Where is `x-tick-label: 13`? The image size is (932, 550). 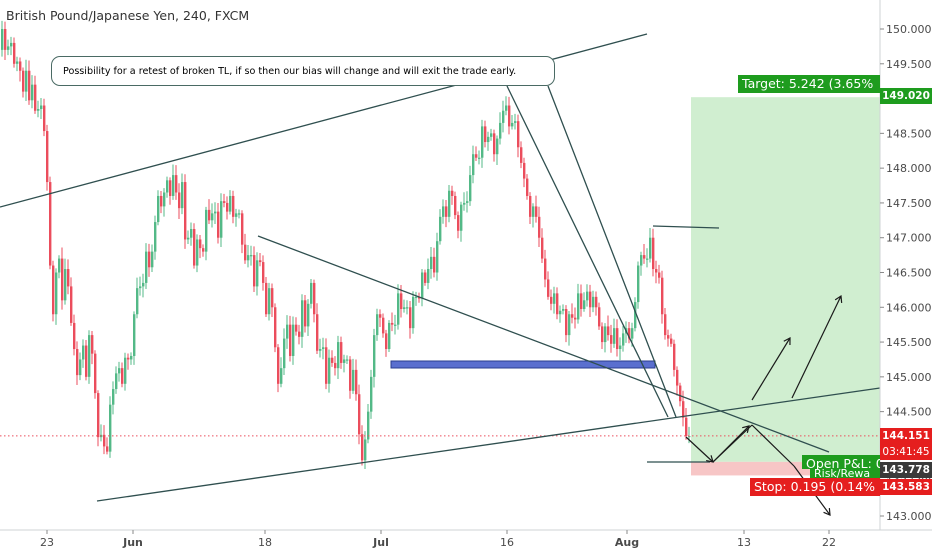 x-tick-label: 13 is located at coordinates (744, 542).